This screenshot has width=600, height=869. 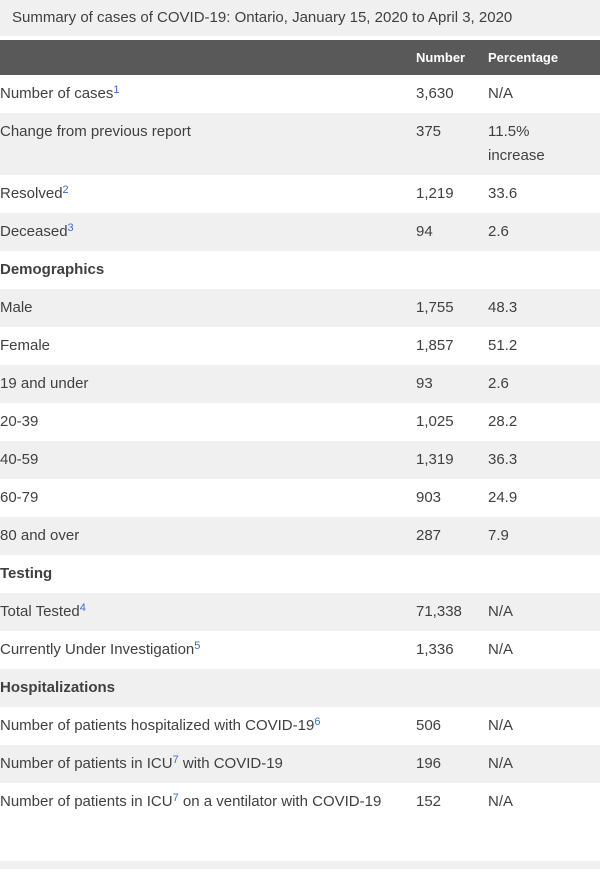 What do you see at coordinates (97, 649) in the screenshot?
I see `row-label-text: Currently Under Investigation` at bounding box center [97, 649].